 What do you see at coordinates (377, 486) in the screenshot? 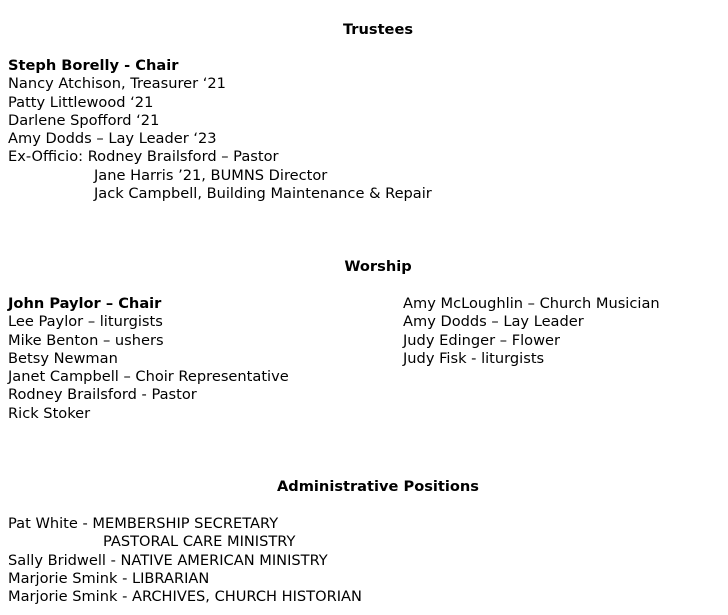
I see `admin-heading: Administrative Positions` at bounding box center [377, 486].